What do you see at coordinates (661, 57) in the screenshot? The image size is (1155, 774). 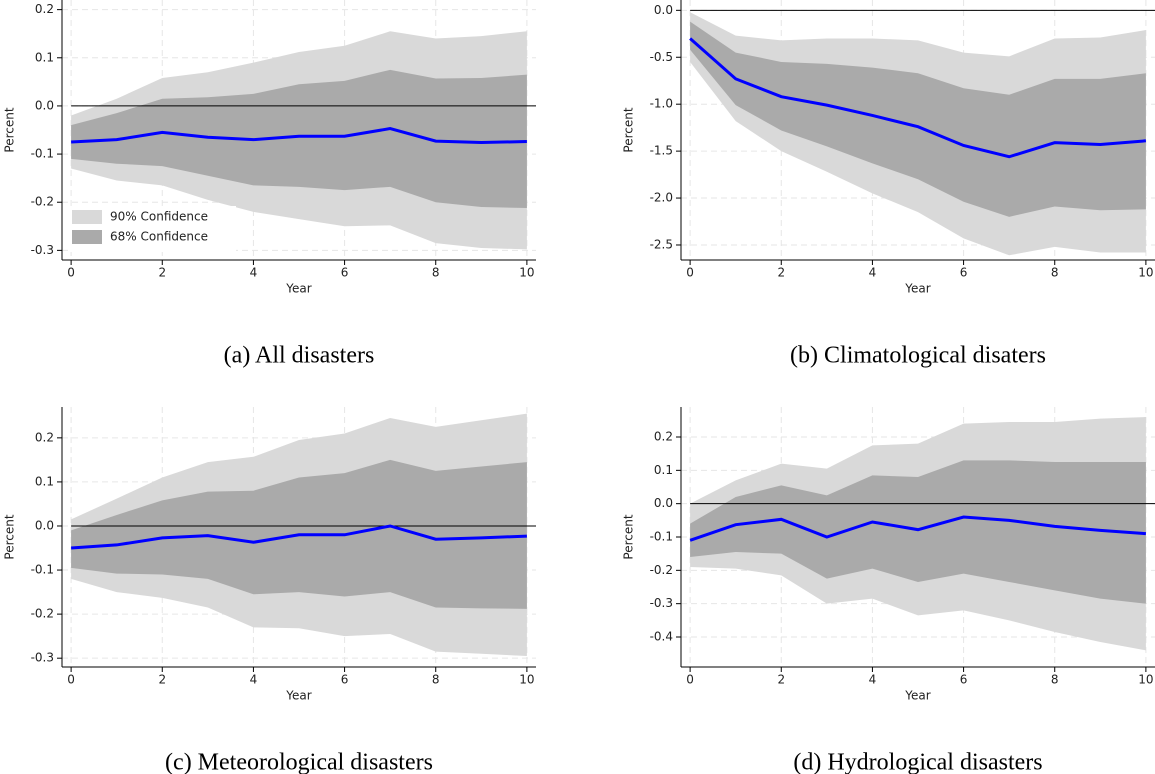 I see `y-tick-label: -0.5` at bounding box center [661, 57].